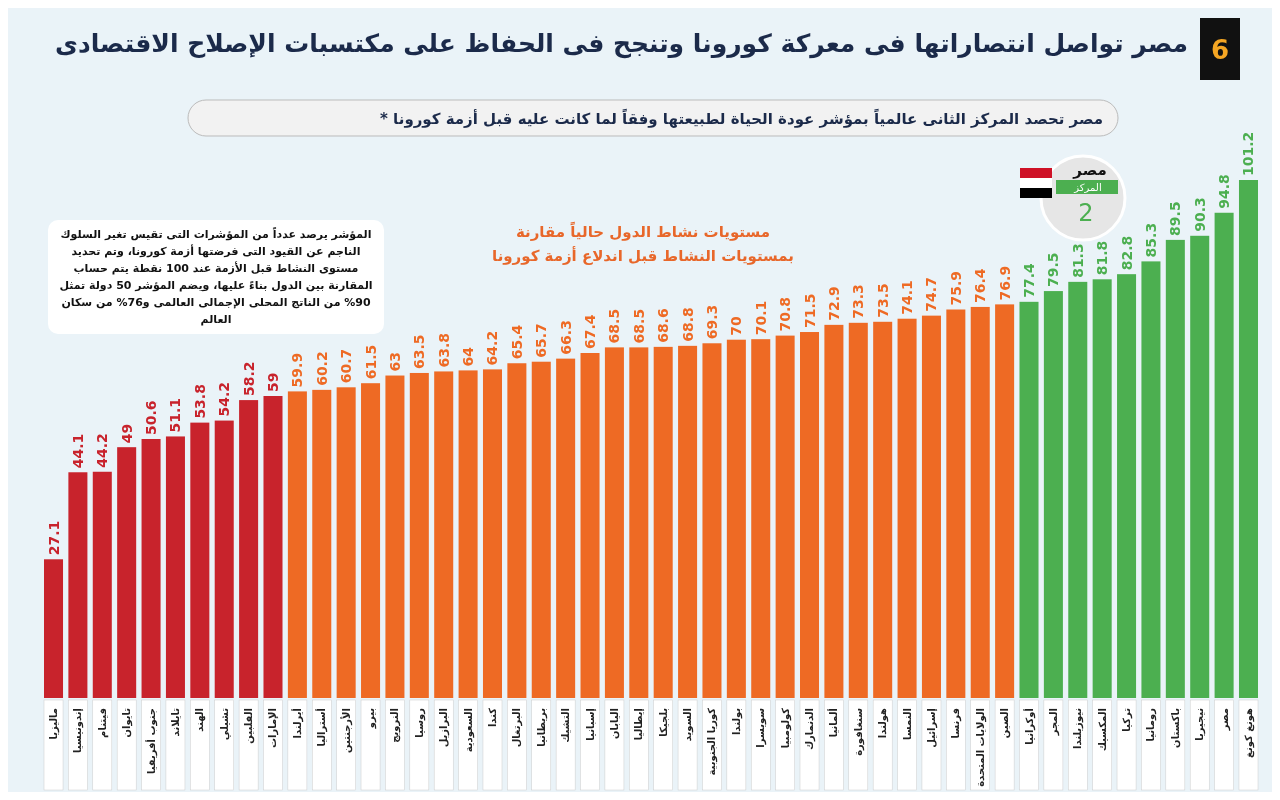 The image size is (1280, 800). What do you see at coordinates (102, 450) in the screenshot?
I see `data-label: 44.2` at bounding box center [102, 450].